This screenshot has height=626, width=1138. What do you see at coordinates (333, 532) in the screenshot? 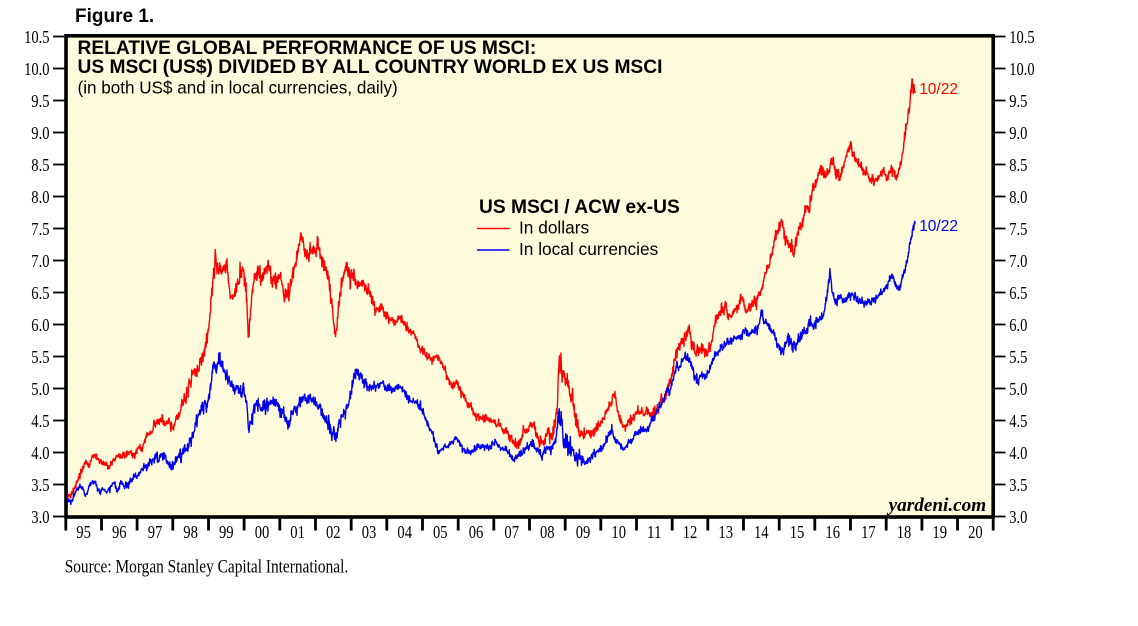
I see `svg-text: 02` at bounding box center [333, 532].